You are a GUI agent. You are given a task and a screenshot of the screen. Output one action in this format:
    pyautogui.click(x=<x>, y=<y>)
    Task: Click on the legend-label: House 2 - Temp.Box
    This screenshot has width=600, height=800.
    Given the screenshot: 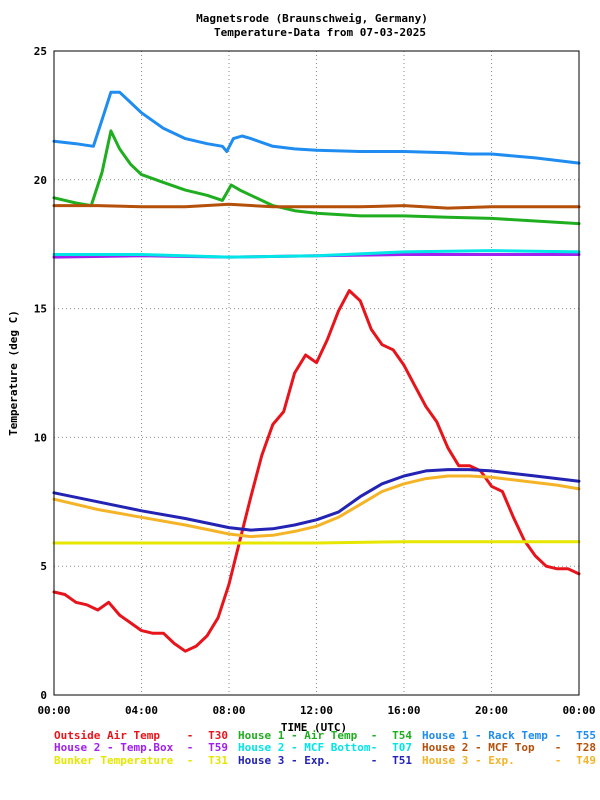 What is the action you would take?
    pyautogui.click(x=114, y=747)
    